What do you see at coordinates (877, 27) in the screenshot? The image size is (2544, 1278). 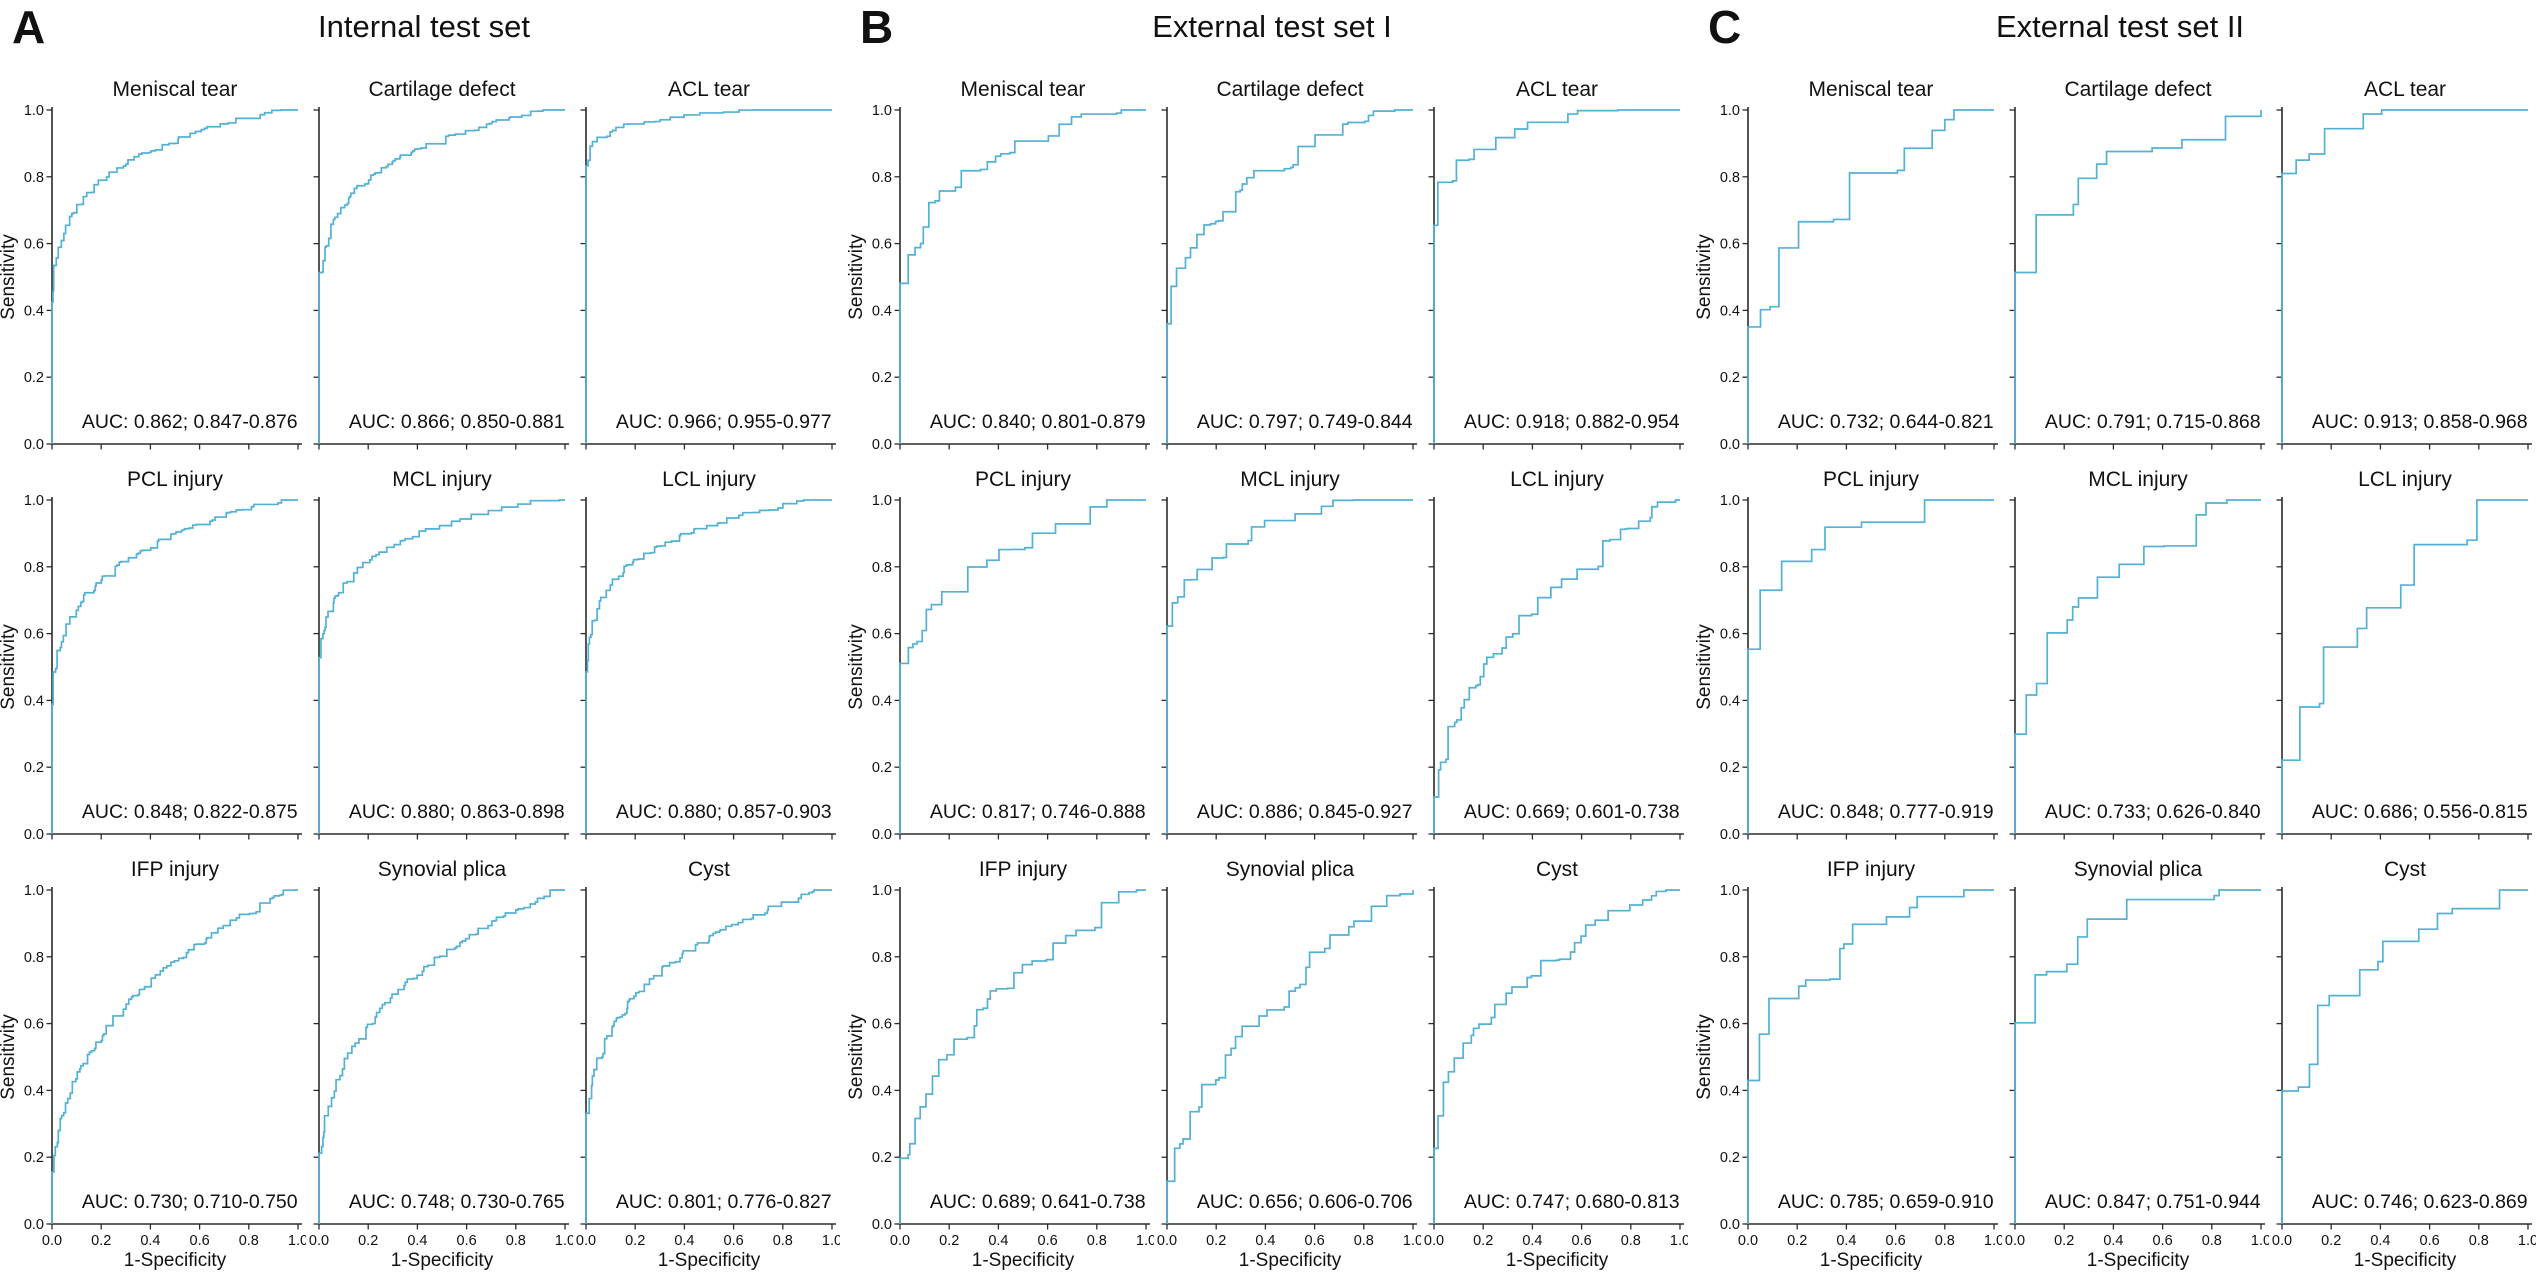 I see `panel-letter: B` at bounding box center [877, 27].